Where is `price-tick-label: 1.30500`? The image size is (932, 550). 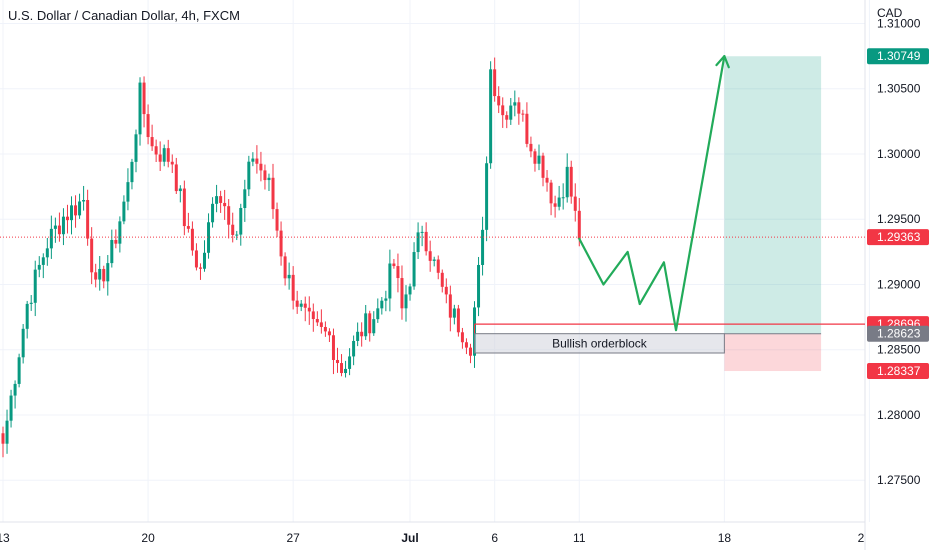
price-tick-label: 1.30500 is located at coordinates (899, 89).